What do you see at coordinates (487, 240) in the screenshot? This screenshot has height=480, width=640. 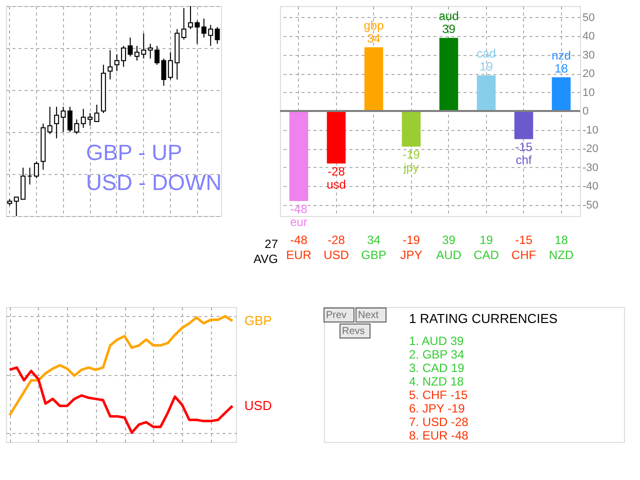 I see `data-label: 19` at bounding box center [487, 240].